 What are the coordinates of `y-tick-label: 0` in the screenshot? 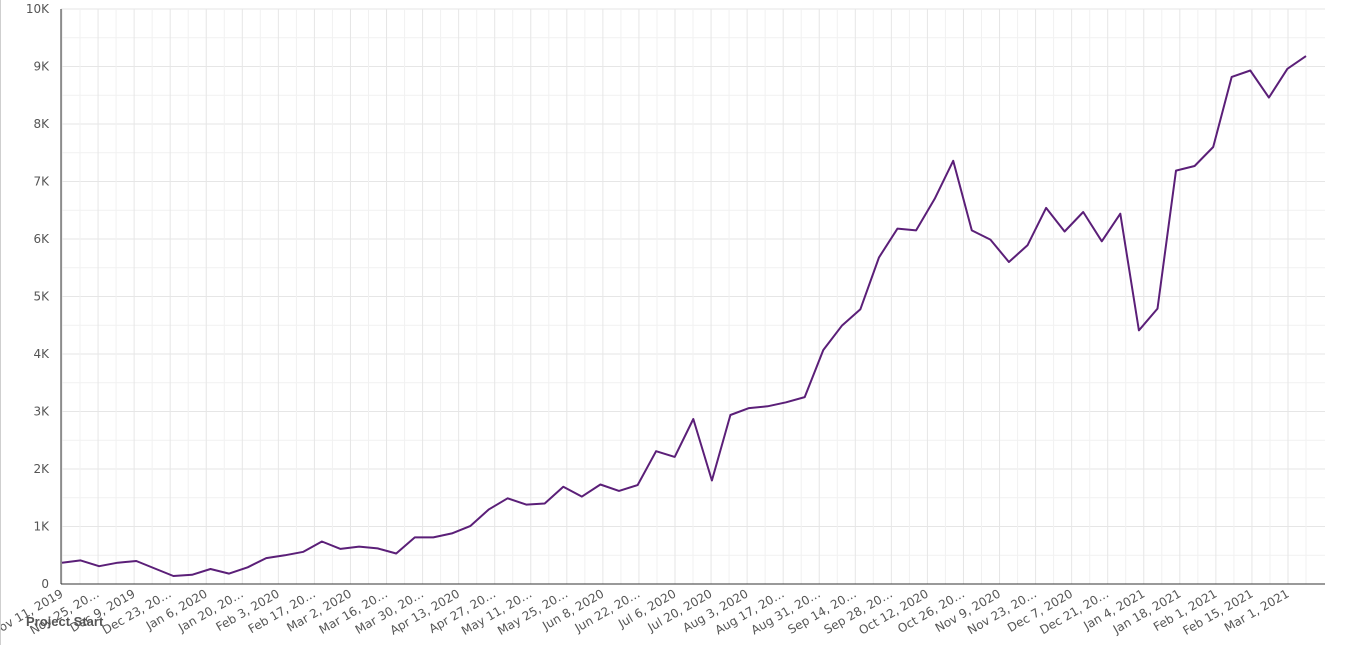 It's located at (45, 584).